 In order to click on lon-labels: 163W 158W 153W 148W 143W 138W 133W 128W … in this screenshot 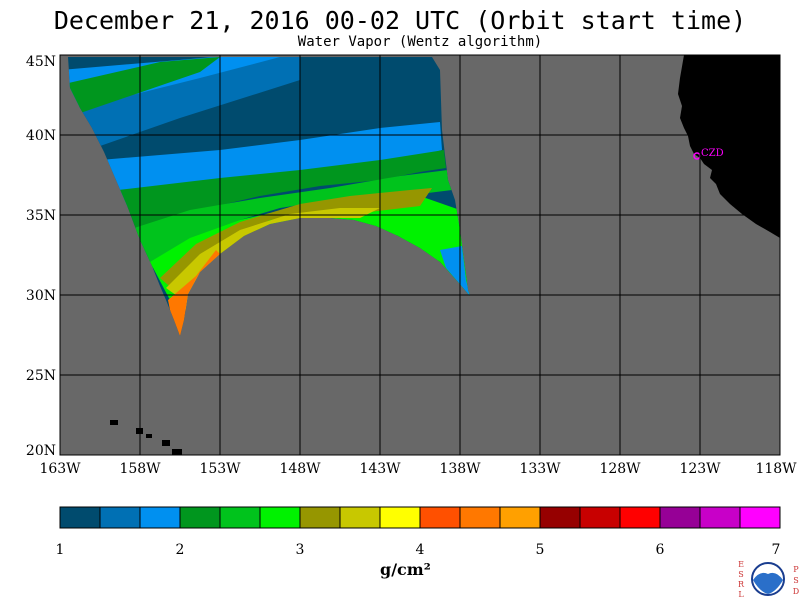, I will do `click(418, 469)`.